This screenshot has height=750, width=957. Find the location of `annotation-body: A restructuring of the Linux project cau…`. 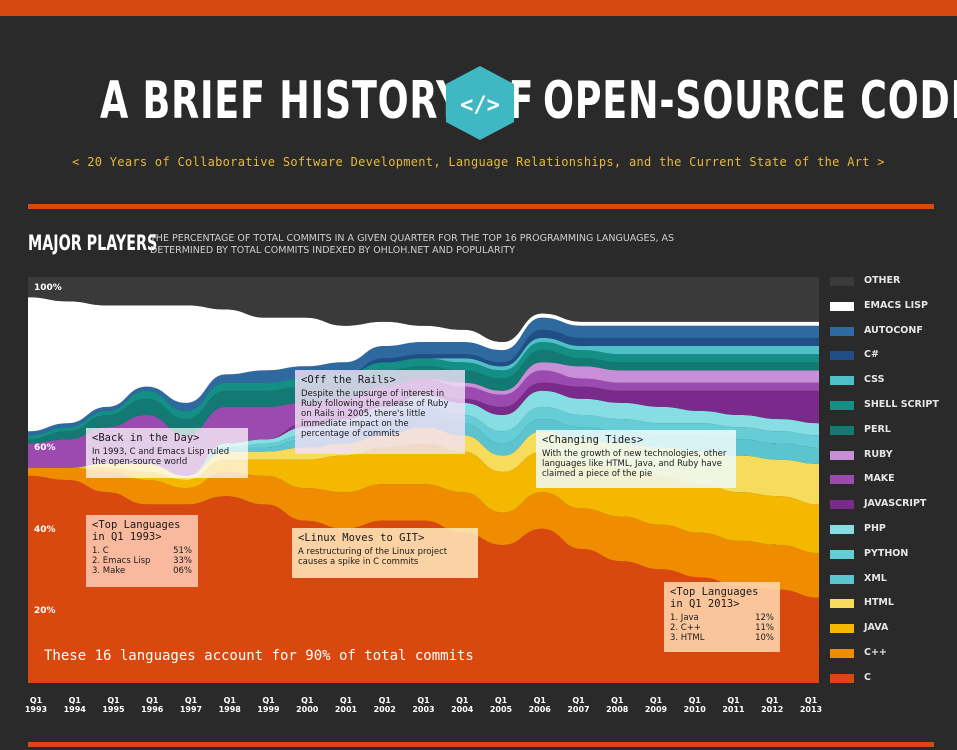

annotation-body: A restructuring of the Linux project cau… is located at coordinates (373, 557).